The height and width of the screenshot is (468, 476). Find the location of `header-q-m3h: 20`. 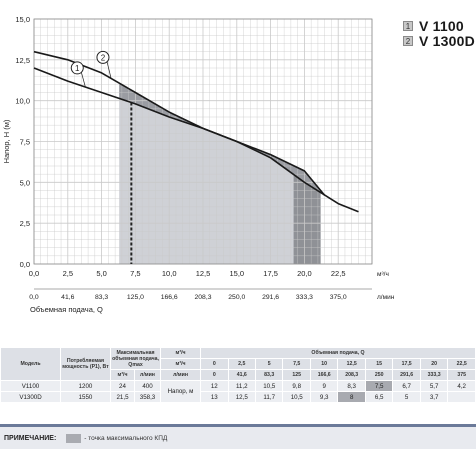

header-q-m3h: 20 is located at coordinates (434, 364).